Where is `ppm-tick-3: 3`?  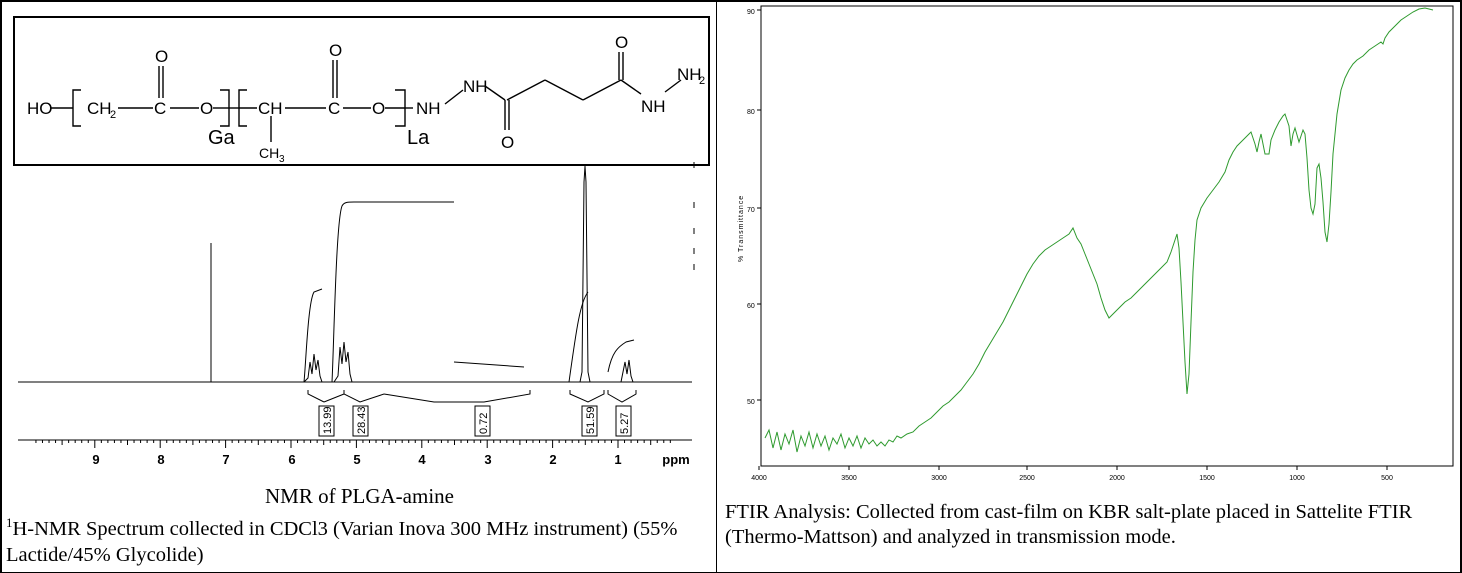 ppm-tick-3: 3 is located at coordinates (487, 459).